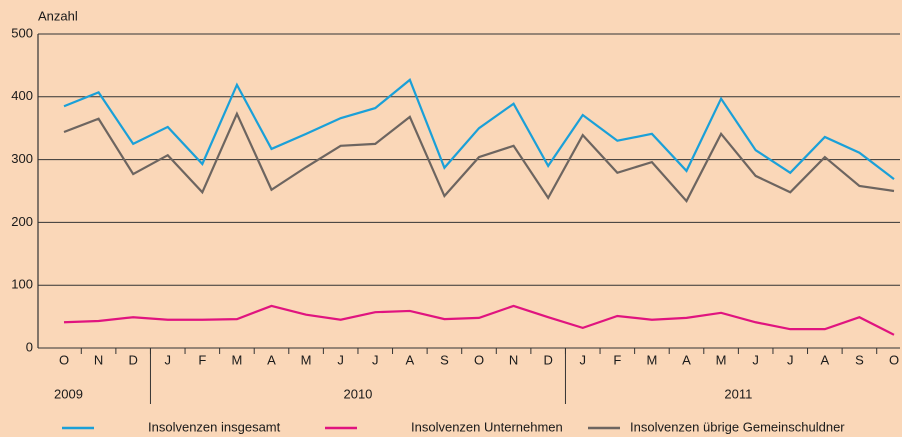 The height and width of the screenshot is (437, 902). I want to click on year-label: 2011, so click(738, 393).